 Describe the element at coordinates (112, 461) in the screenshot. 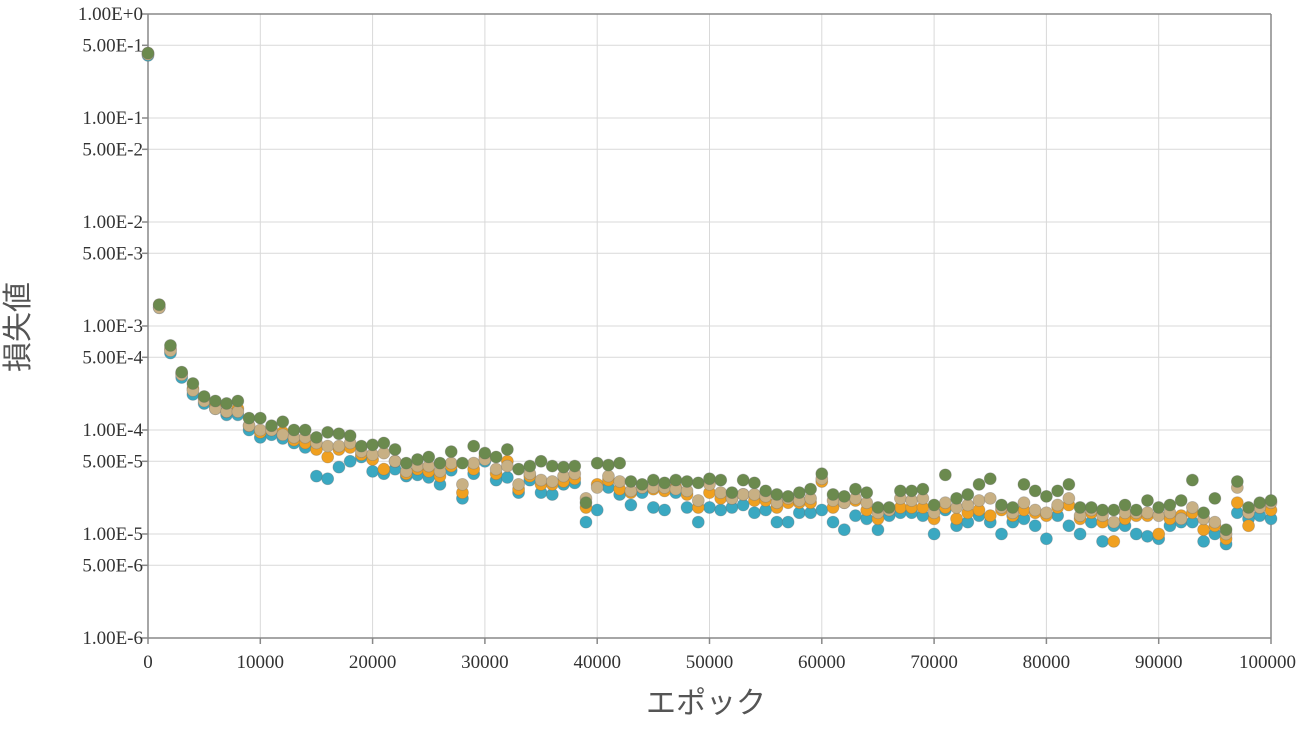

I see `y-tick-label: 5.00E-5` at that location.